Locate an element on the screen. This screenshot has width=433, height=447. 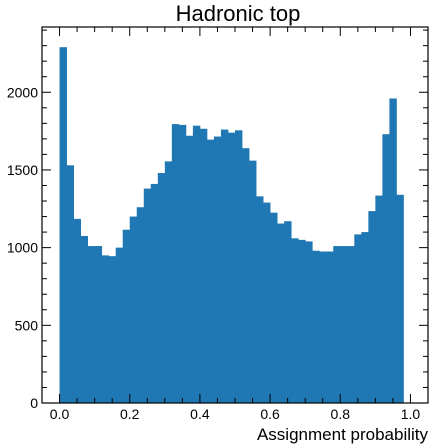
x-tick-label: 0.2 is located at coordinates (130, 414).